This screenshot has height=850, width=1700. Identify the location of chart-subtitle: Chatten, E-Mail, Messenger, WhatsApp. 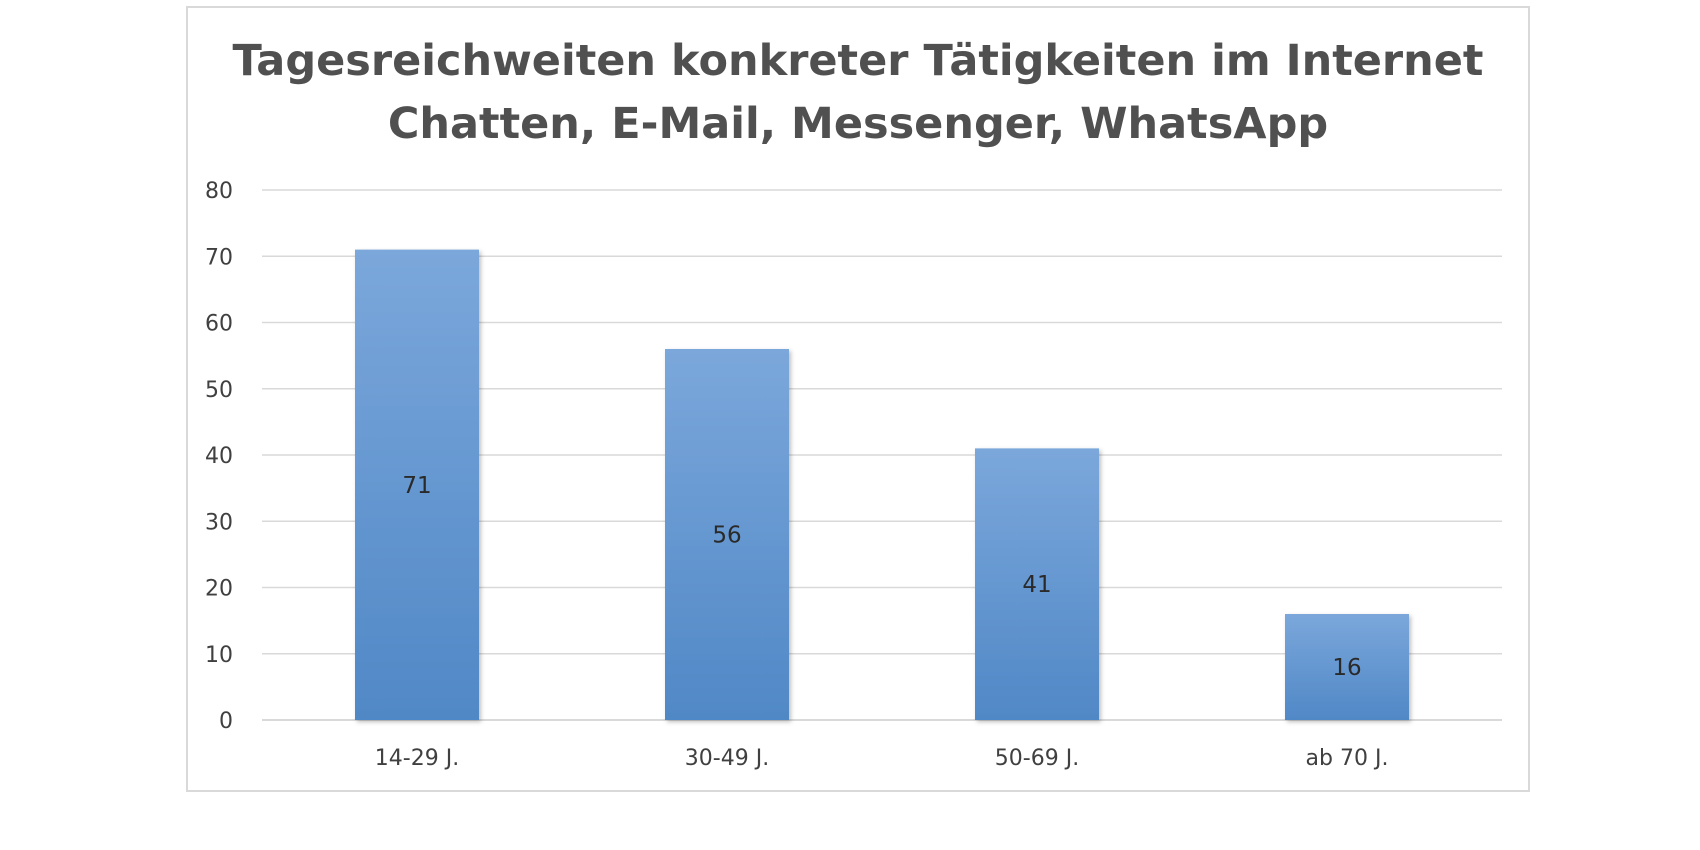
(858, 124).